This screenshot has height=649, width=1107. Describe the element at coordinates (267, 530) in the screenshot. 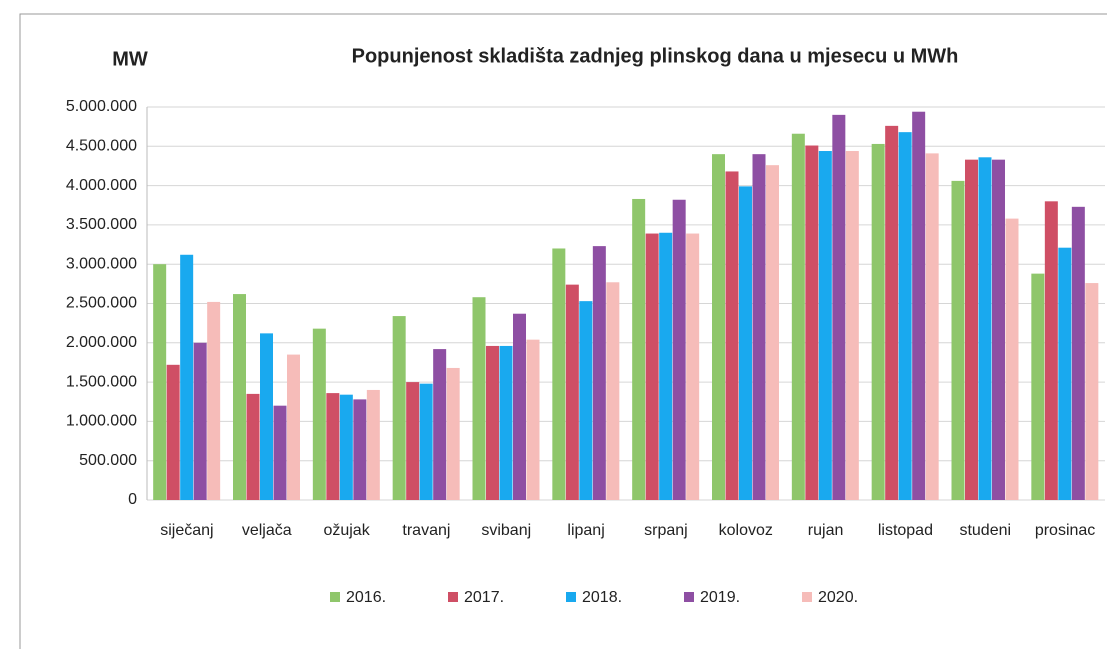

I see `x-tick-label: veljača` at that location.